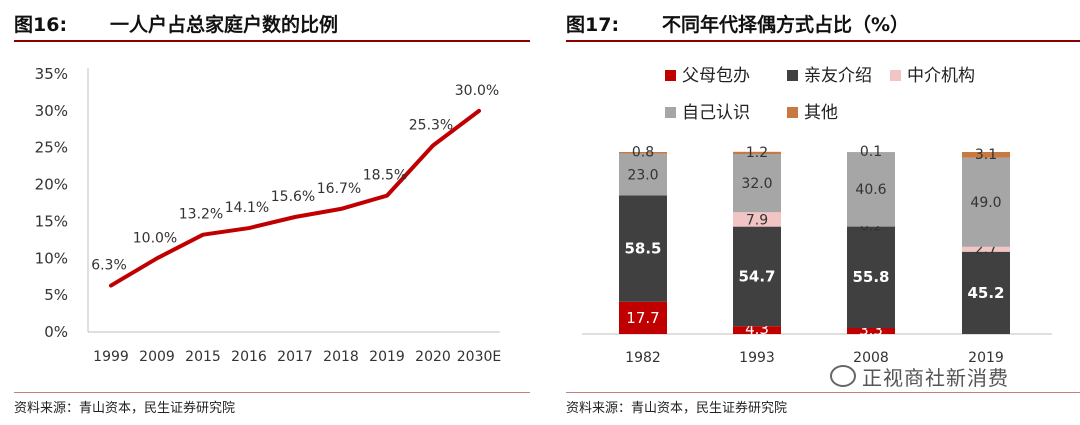 Image resolution: width=1080 pixels, height=425 pixels. What do you see at coordinates (843, 376) in the screenshot?
I see `wechat-icon` at bounding box center [843, 376].